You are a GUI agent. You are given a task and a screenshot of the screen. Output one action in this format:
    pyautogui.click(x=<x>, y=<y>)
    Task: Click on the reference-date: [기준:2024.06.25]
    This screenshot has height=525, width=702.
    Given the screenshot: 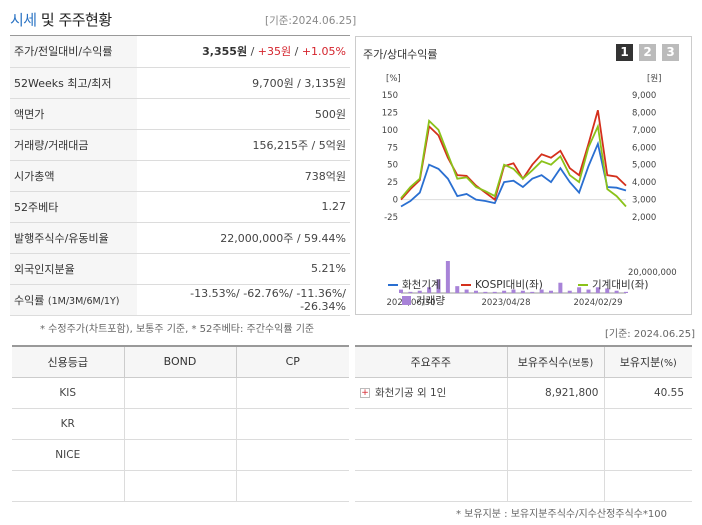 What is the action you would take?
    pyautogui.click(x=311, y=21)
    